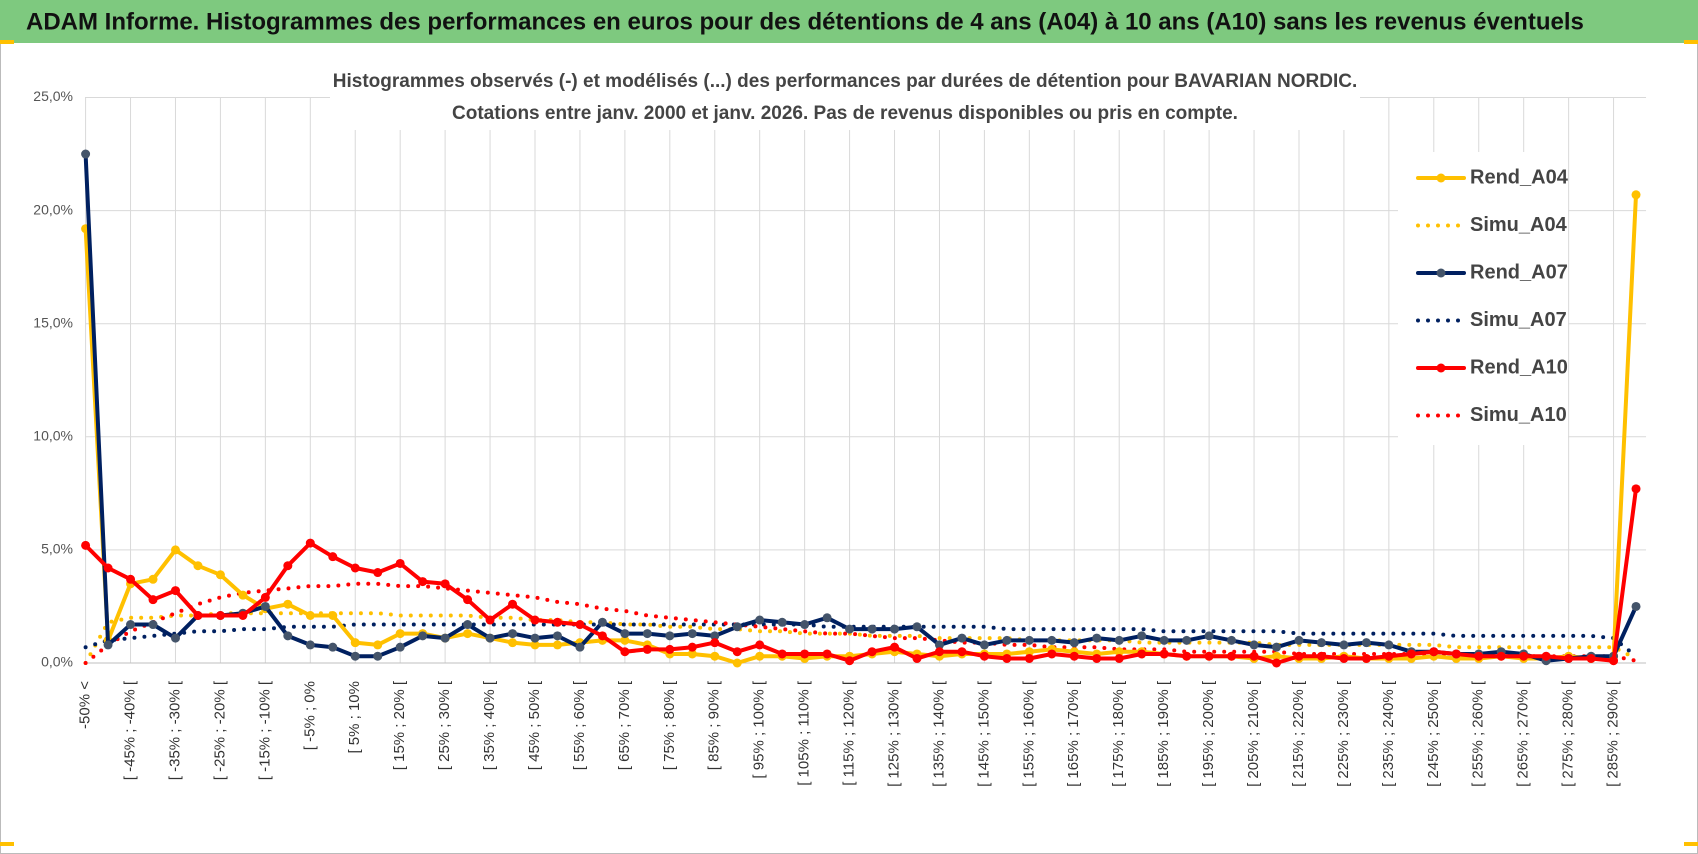  Describe the element at coordinates (264, 730) in the screenshot. I see `x-tick-label: [ -15% ; -10% [` at that location.